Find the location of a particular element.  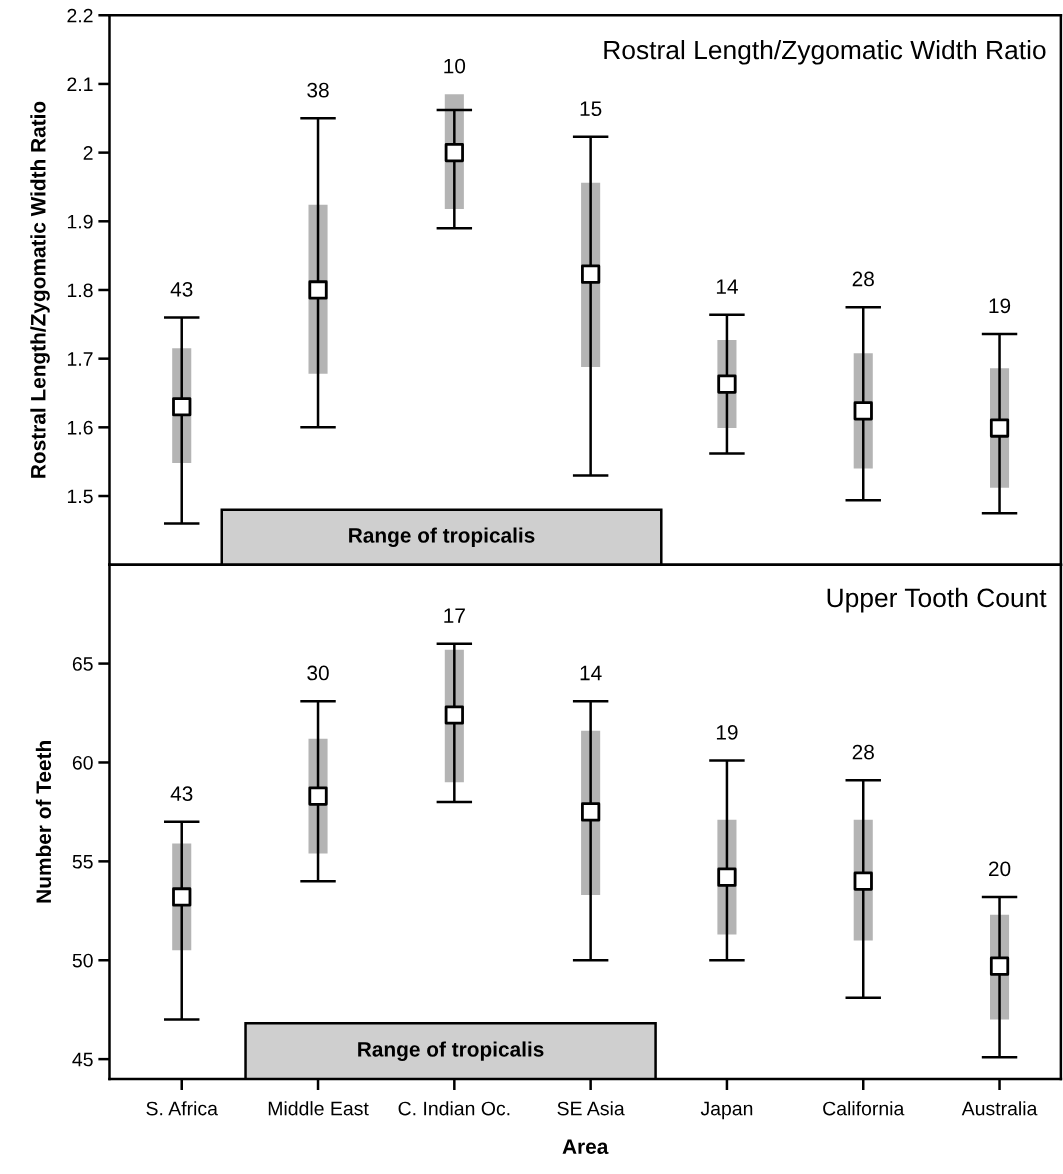

x-axis-title: Area is located at coordinates (585, 1146).